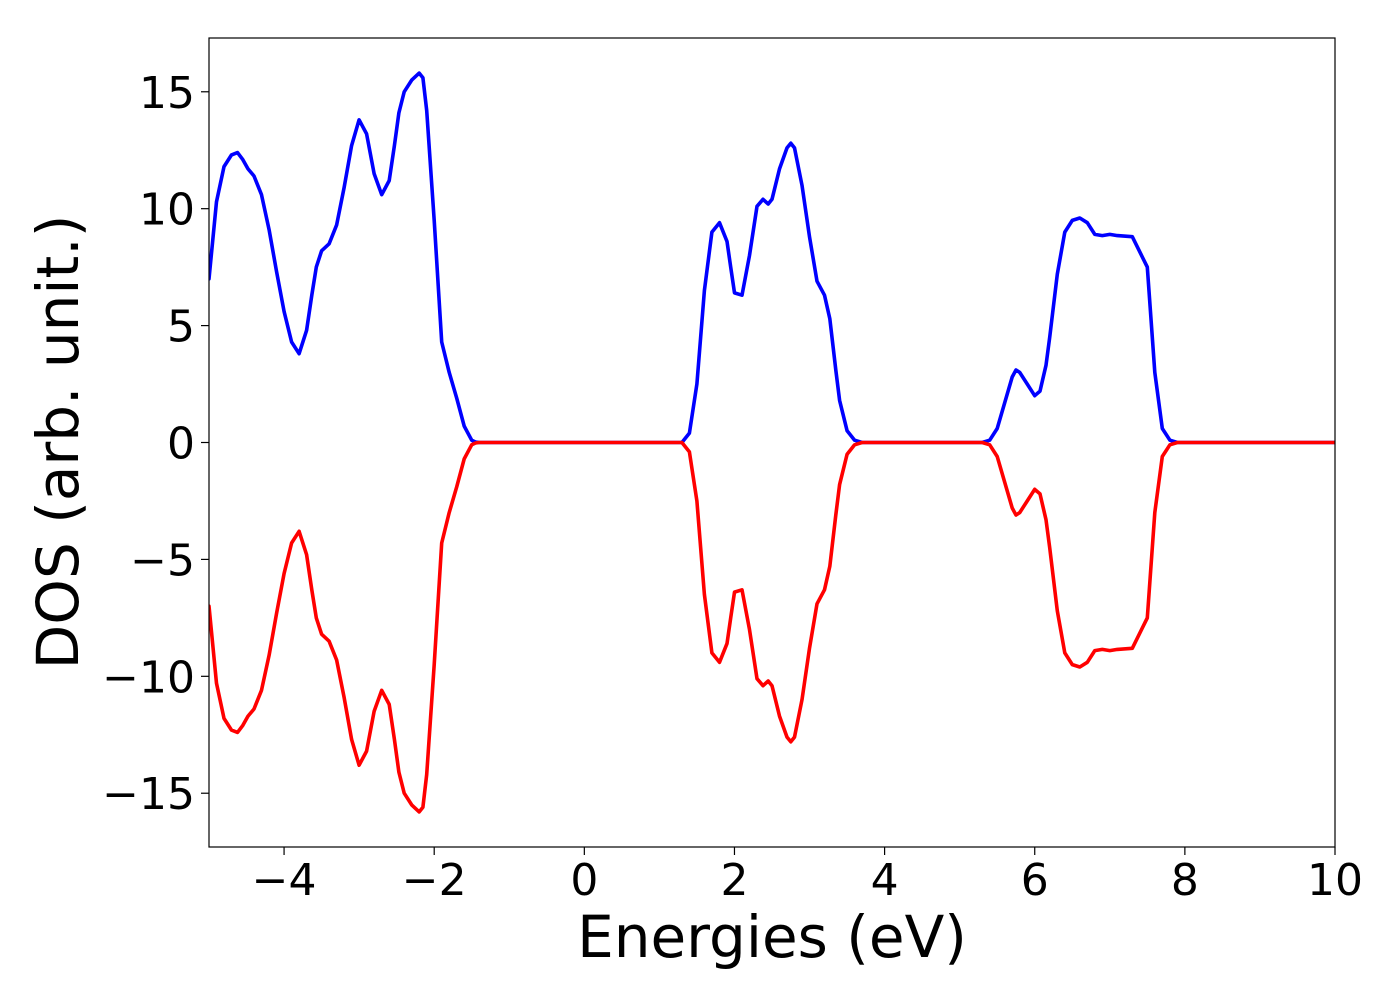 The image size is (1400, 1000). What do you see at coordinates (734, 880) in the screenshot?
I see `x-tick-label: 2` at bounding box center [734, 880].